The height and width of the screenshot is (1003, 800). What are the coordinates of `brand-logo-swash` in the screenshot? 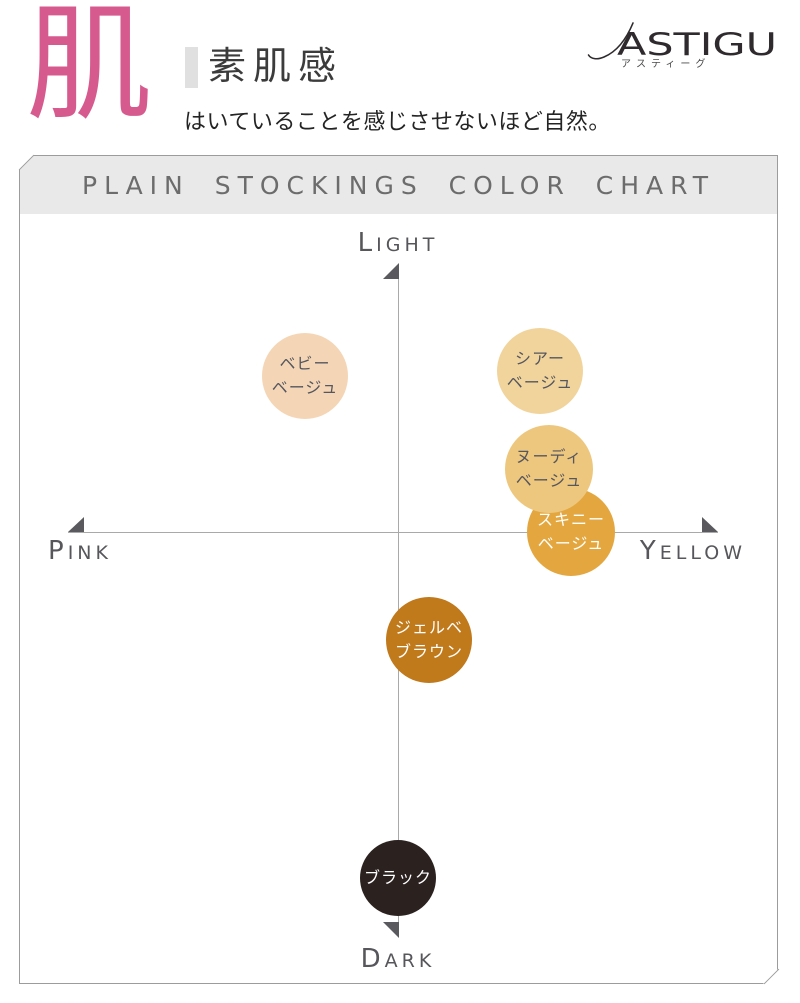 It's located at (610, 41).